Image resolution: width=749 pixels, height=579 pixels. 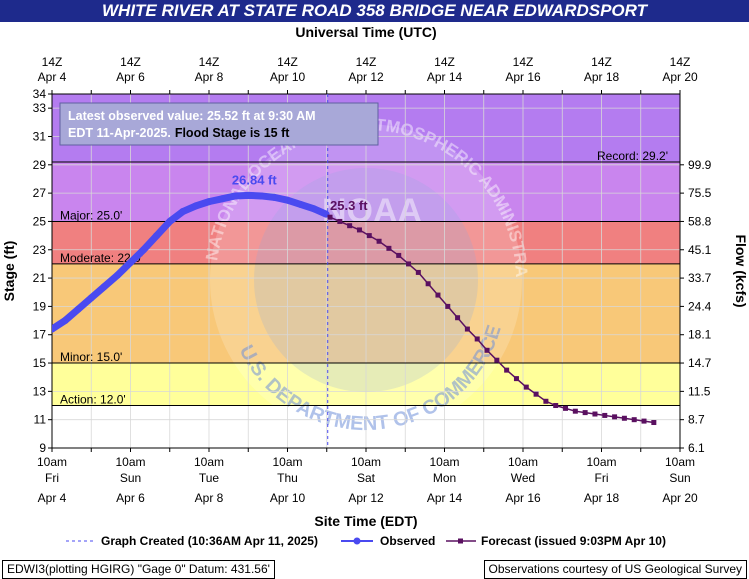 What do you see at coordinates (209, 498) in the screenshot?
I see `x-bottom-label-4-2: Apr 8` at bounding box center [209, 498].